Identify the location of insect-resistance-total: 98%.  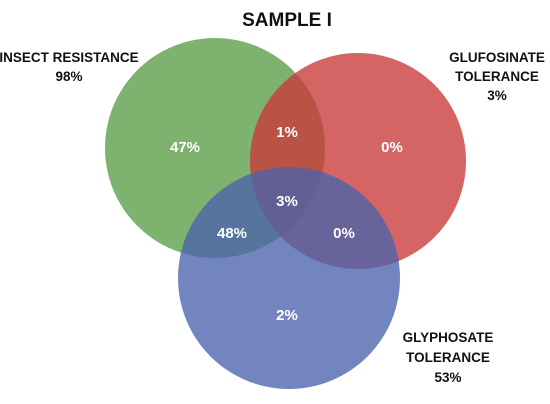
(68, 76).